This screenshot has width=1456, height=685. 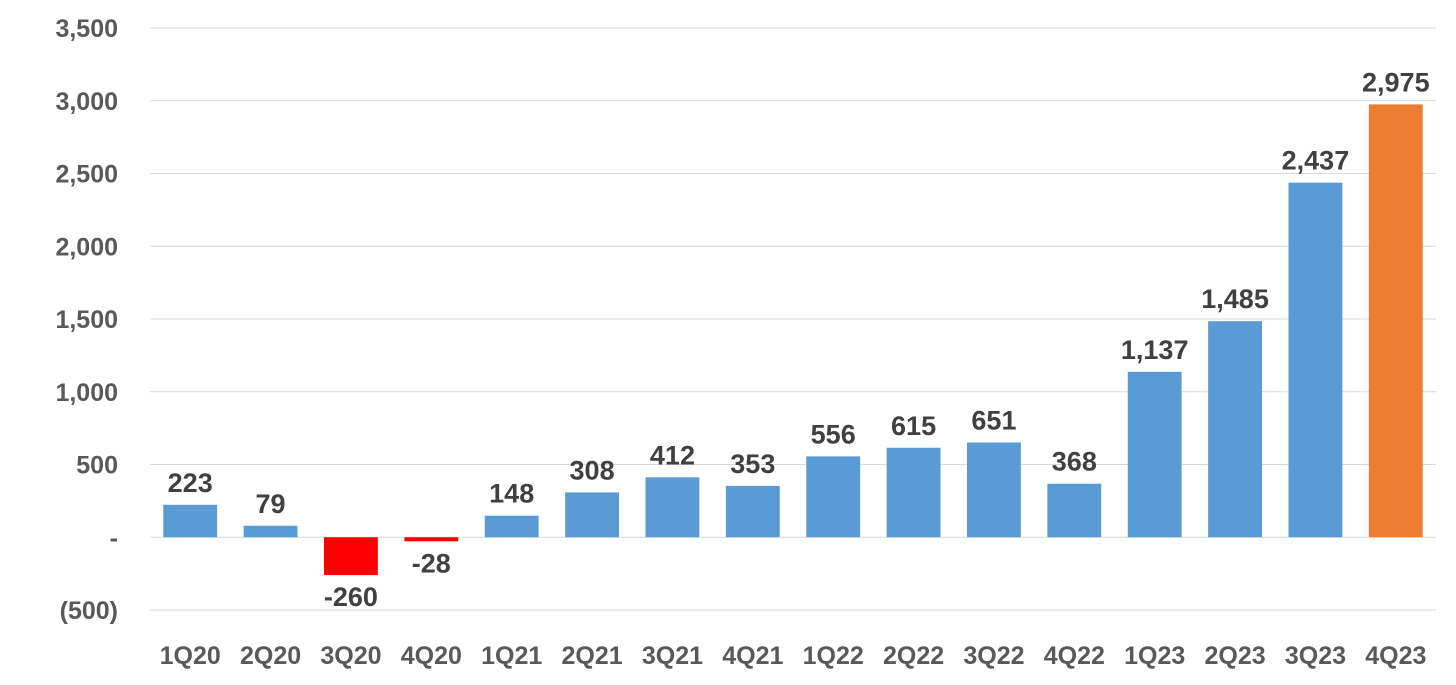 What do you see at coordinates (752, 511) in the screenshot?
I see `bar-4q21` at bounding box center [752, 511].